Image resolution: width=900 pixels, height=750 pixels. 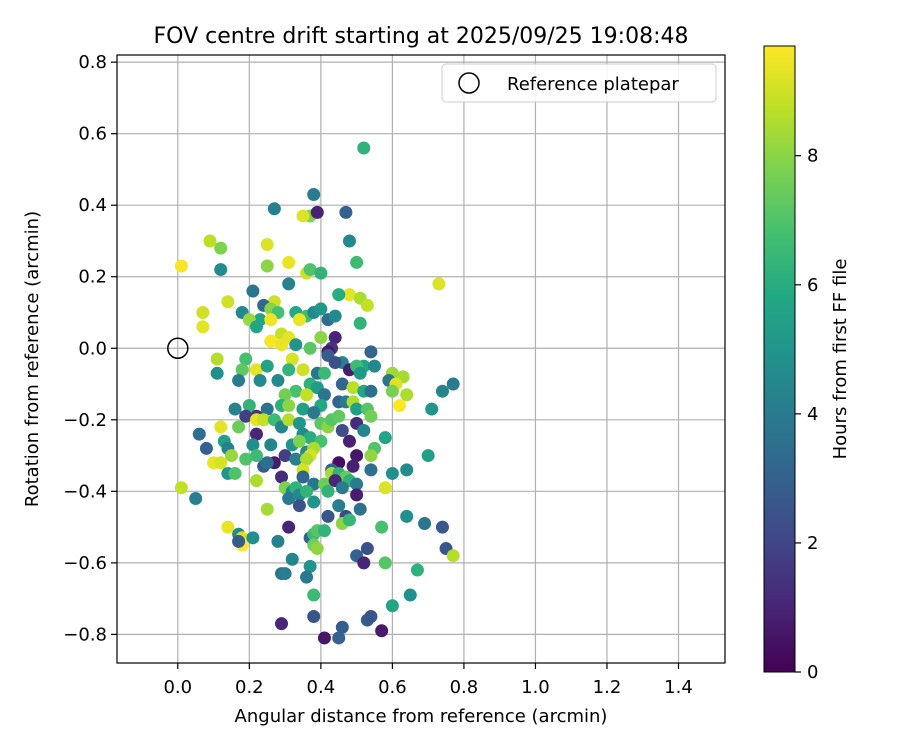 I want to click on x-axis-label: Angular distance from reference (arcmin), so click(x=421, y=716).